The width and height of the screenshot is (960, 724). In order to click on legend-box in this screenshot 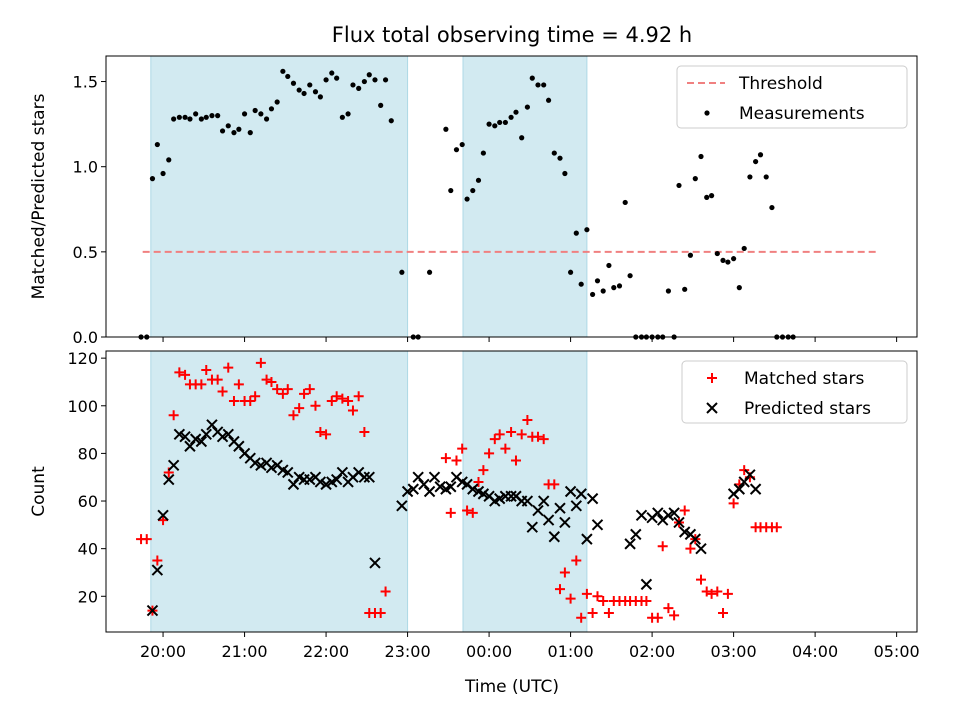, I will do `click(794, 392)`.